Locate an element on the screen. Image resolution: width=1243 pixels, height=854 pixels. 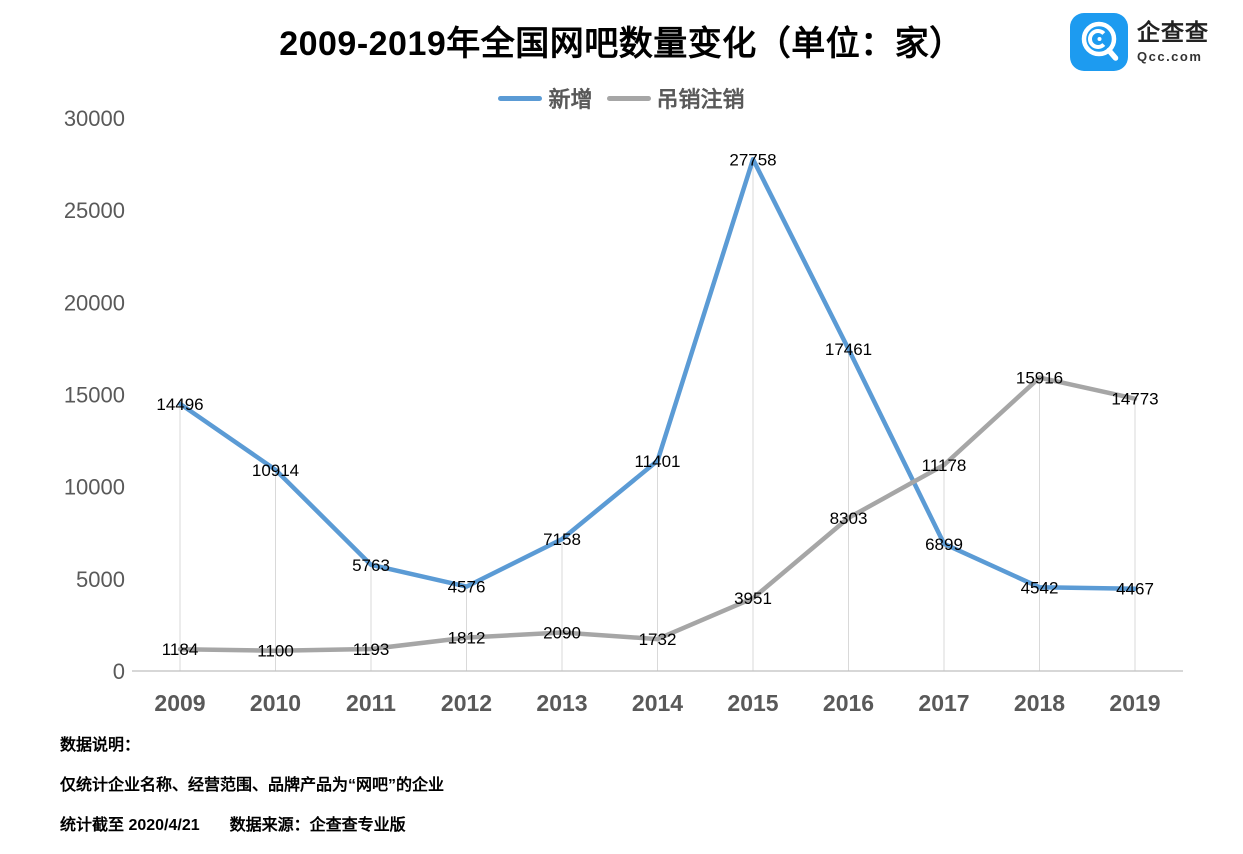
logo-brand-name: 企查查 is located at coordinates (1173, 31).